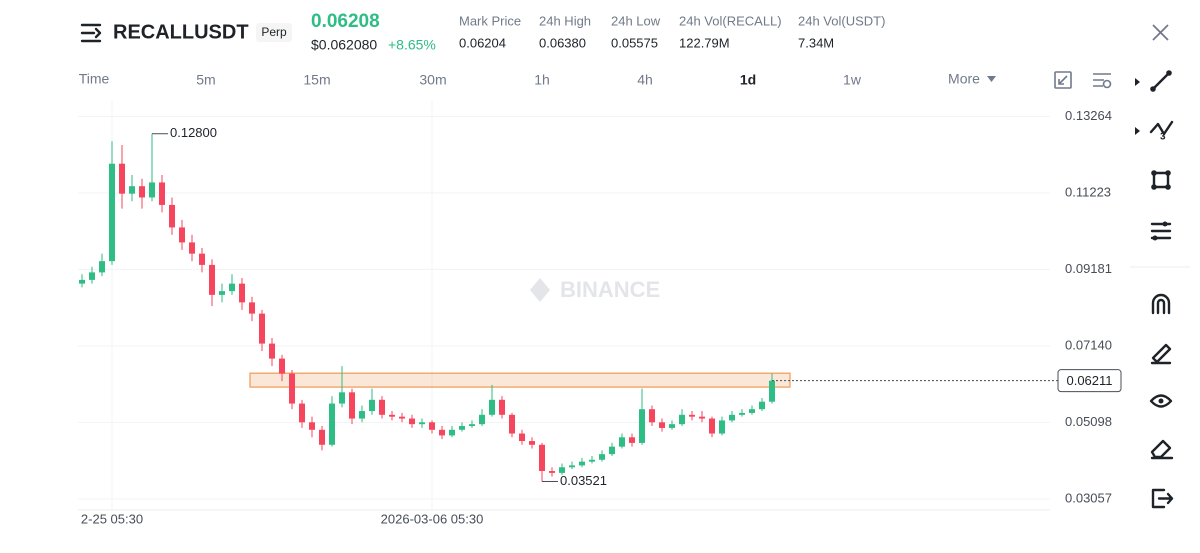  Describe the element at coordinates (645, 80) in the screenshot. I see `interval: 4h` at that location.